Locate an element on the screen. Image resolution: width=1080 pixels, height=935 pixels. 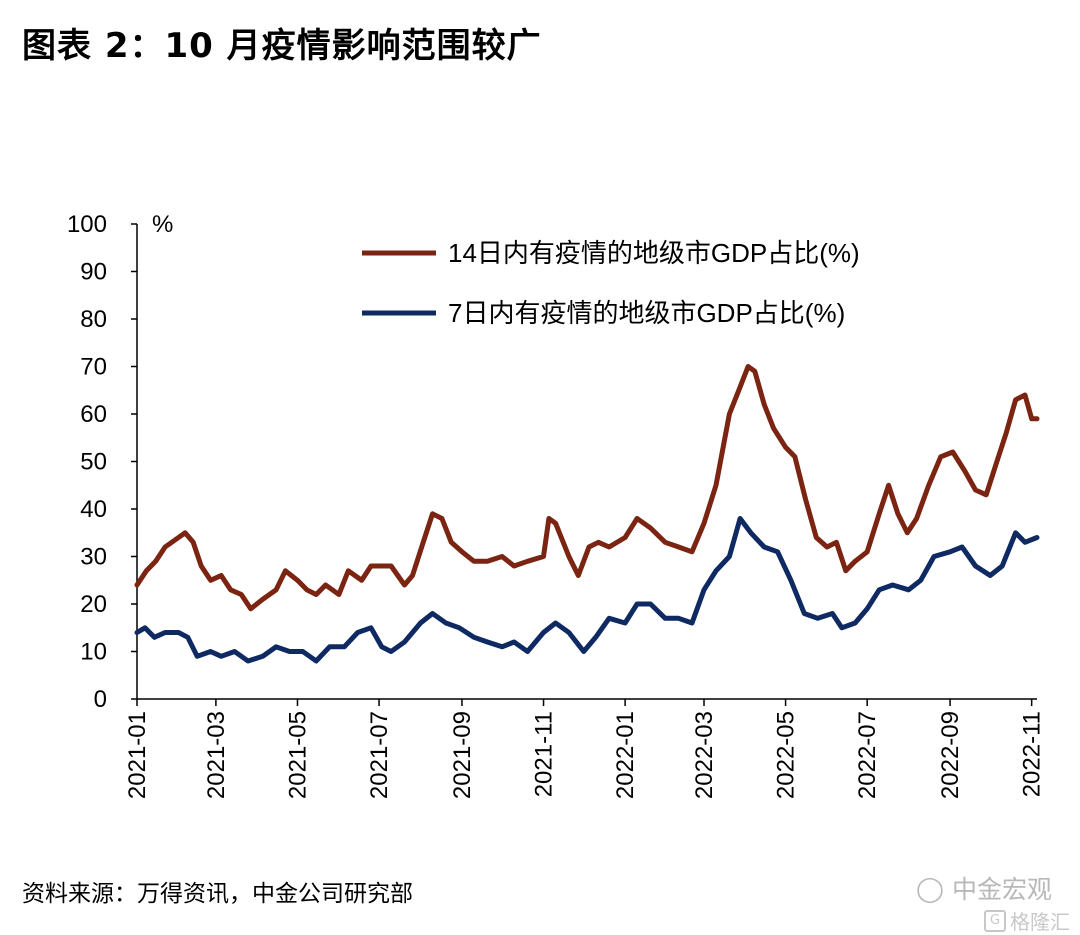
watermark-brand: 中金宏观 is located at coordinates (1001, 889).